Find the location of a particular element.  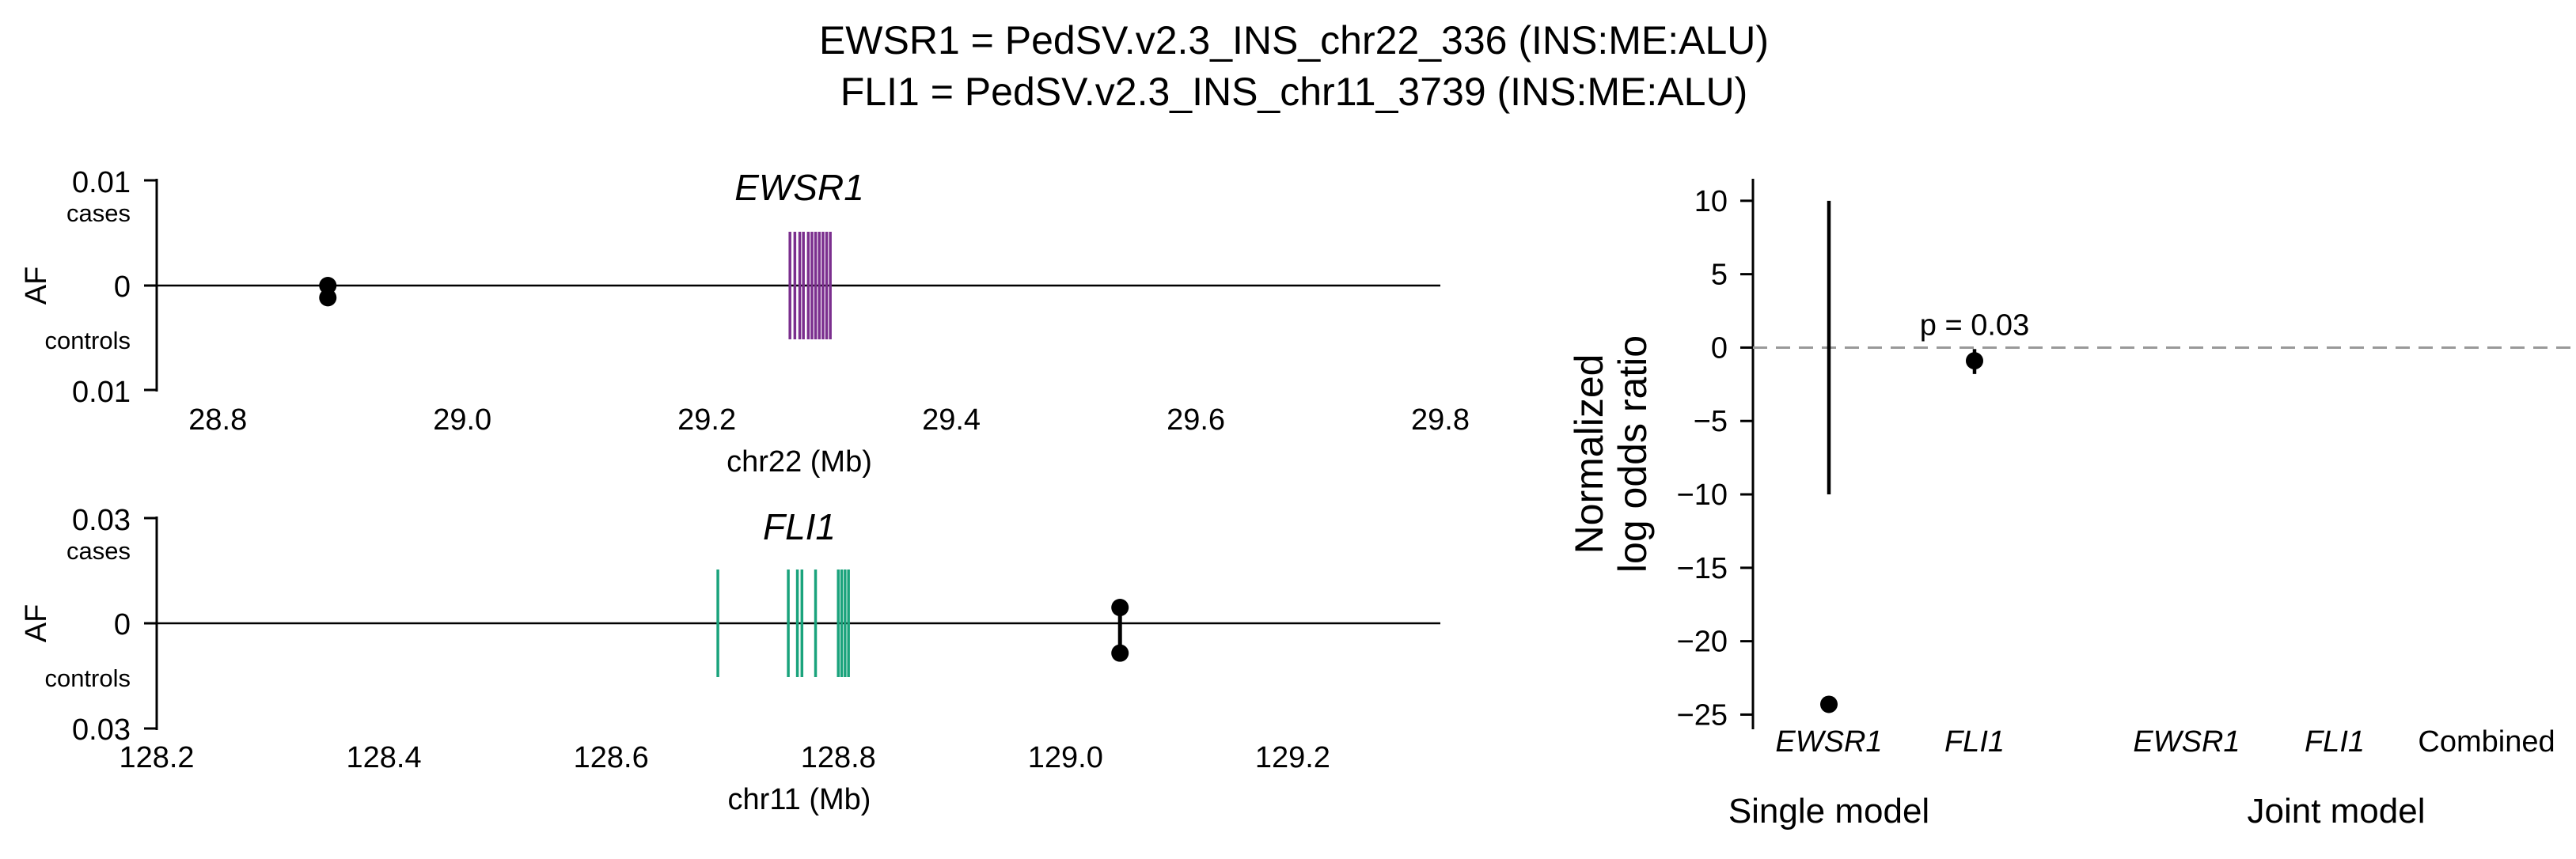

fli1-y-tick-label-bottom: 0.03 is located at coordinates (101, 730).